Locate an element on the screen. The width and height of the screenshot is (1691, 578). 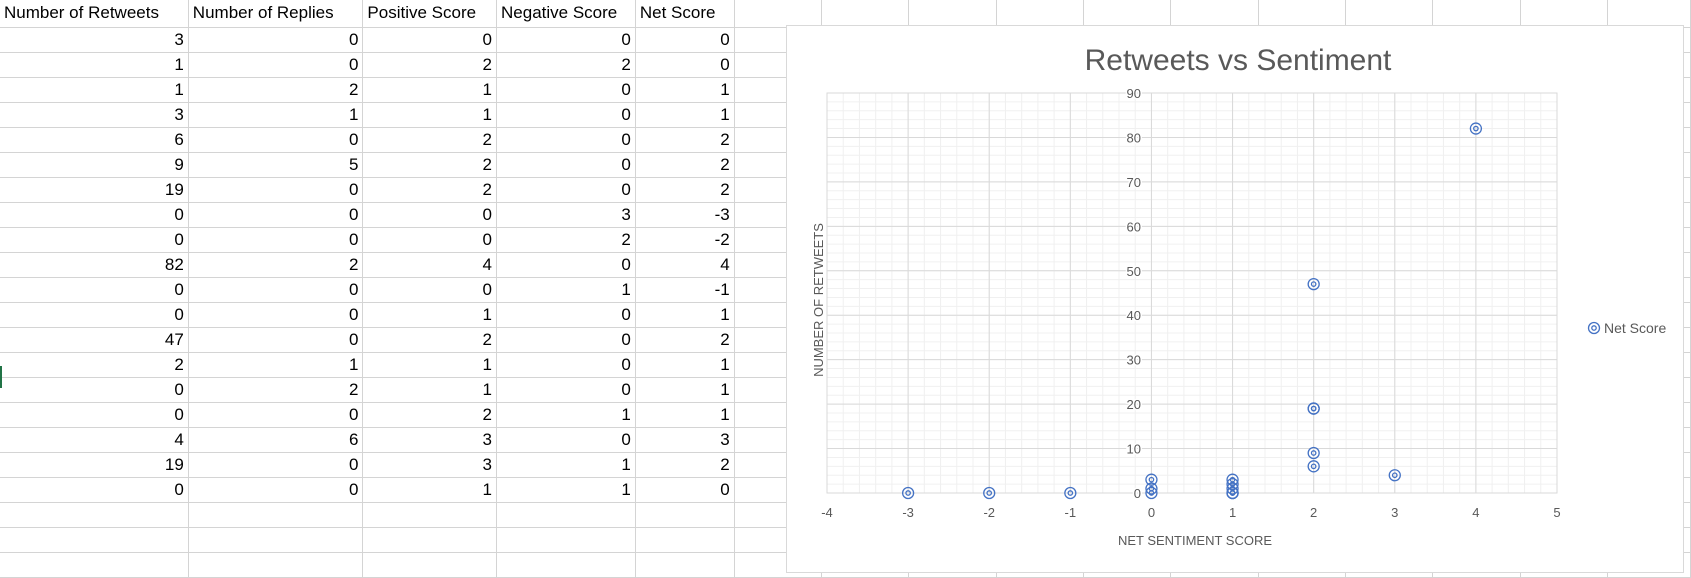
cell-replies: 6 is located at coordinates (276, 440).